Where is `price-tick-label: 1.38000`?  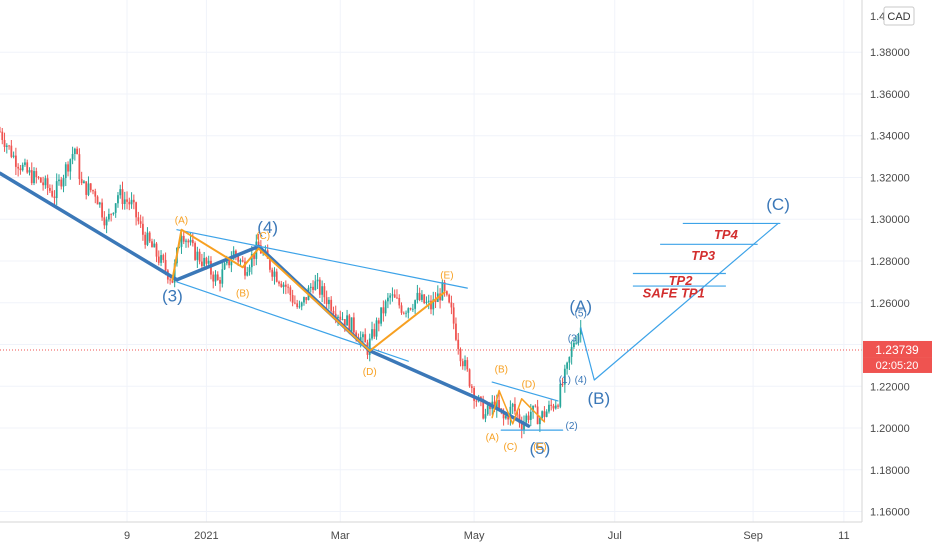
price-tick-label: 1.38000 is located at coordinates (890, 53).